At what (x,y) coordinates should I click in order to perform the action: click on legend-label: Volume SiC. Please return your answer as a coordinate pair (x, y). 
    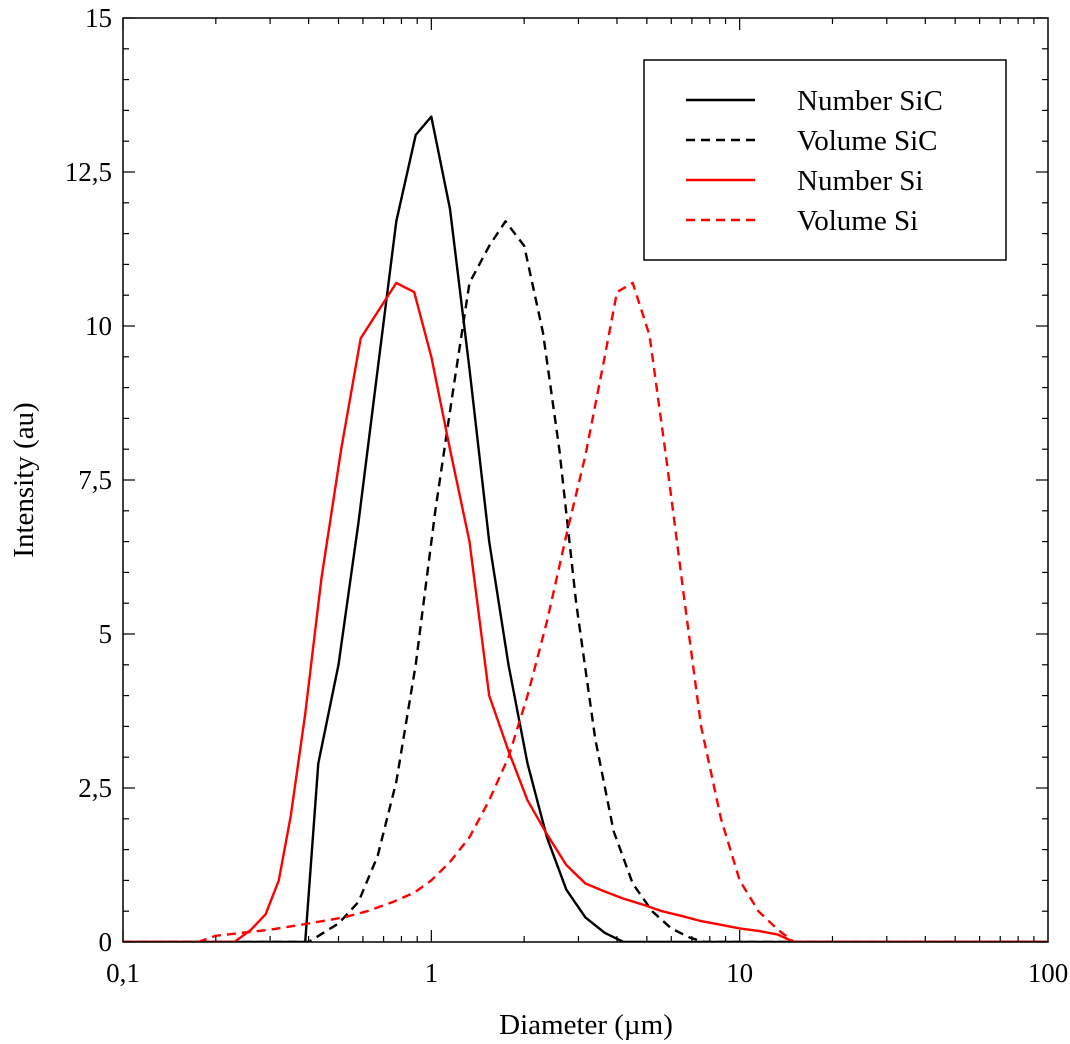
    Looking at the image, I should click on (867, 141).